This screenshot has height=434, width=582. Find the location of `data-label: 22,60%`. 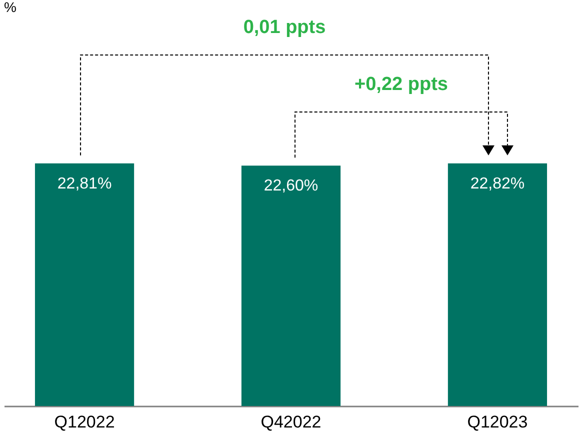

data-label: 22,60% is located at coordinates (291, 186).